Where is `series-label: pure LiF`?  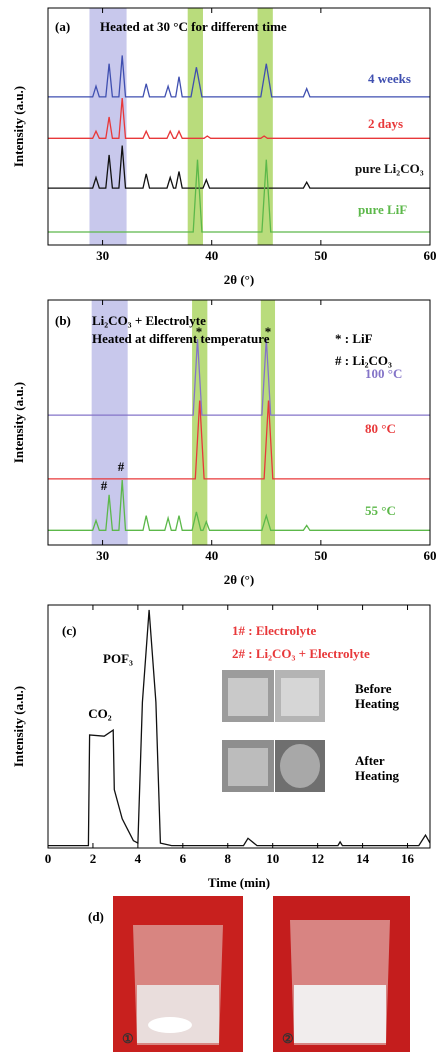 series-label: pure LiF is located at coordinates (382, 209).